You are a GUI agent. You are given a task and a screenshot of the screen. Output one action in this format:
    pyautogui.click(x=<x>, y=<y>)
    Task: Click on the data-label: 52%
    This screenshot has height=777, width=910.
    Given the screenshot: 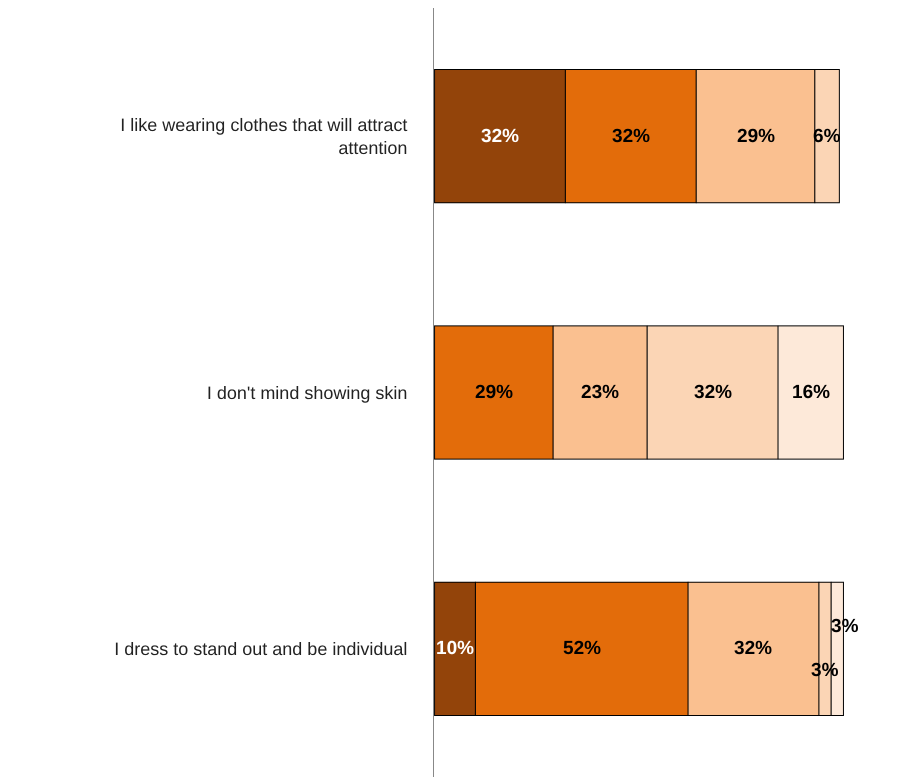 What is the action you would take?
    pyautogui.click(x=582, y=648)
    